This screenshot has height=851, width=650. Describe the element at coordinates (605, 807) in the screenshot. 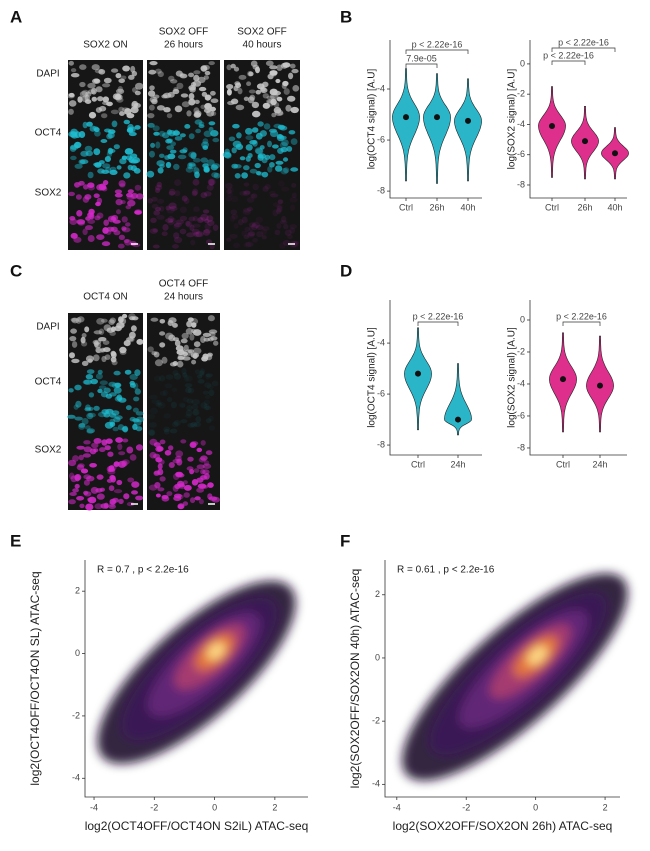

I see `x-tick-label: 2` at that location.